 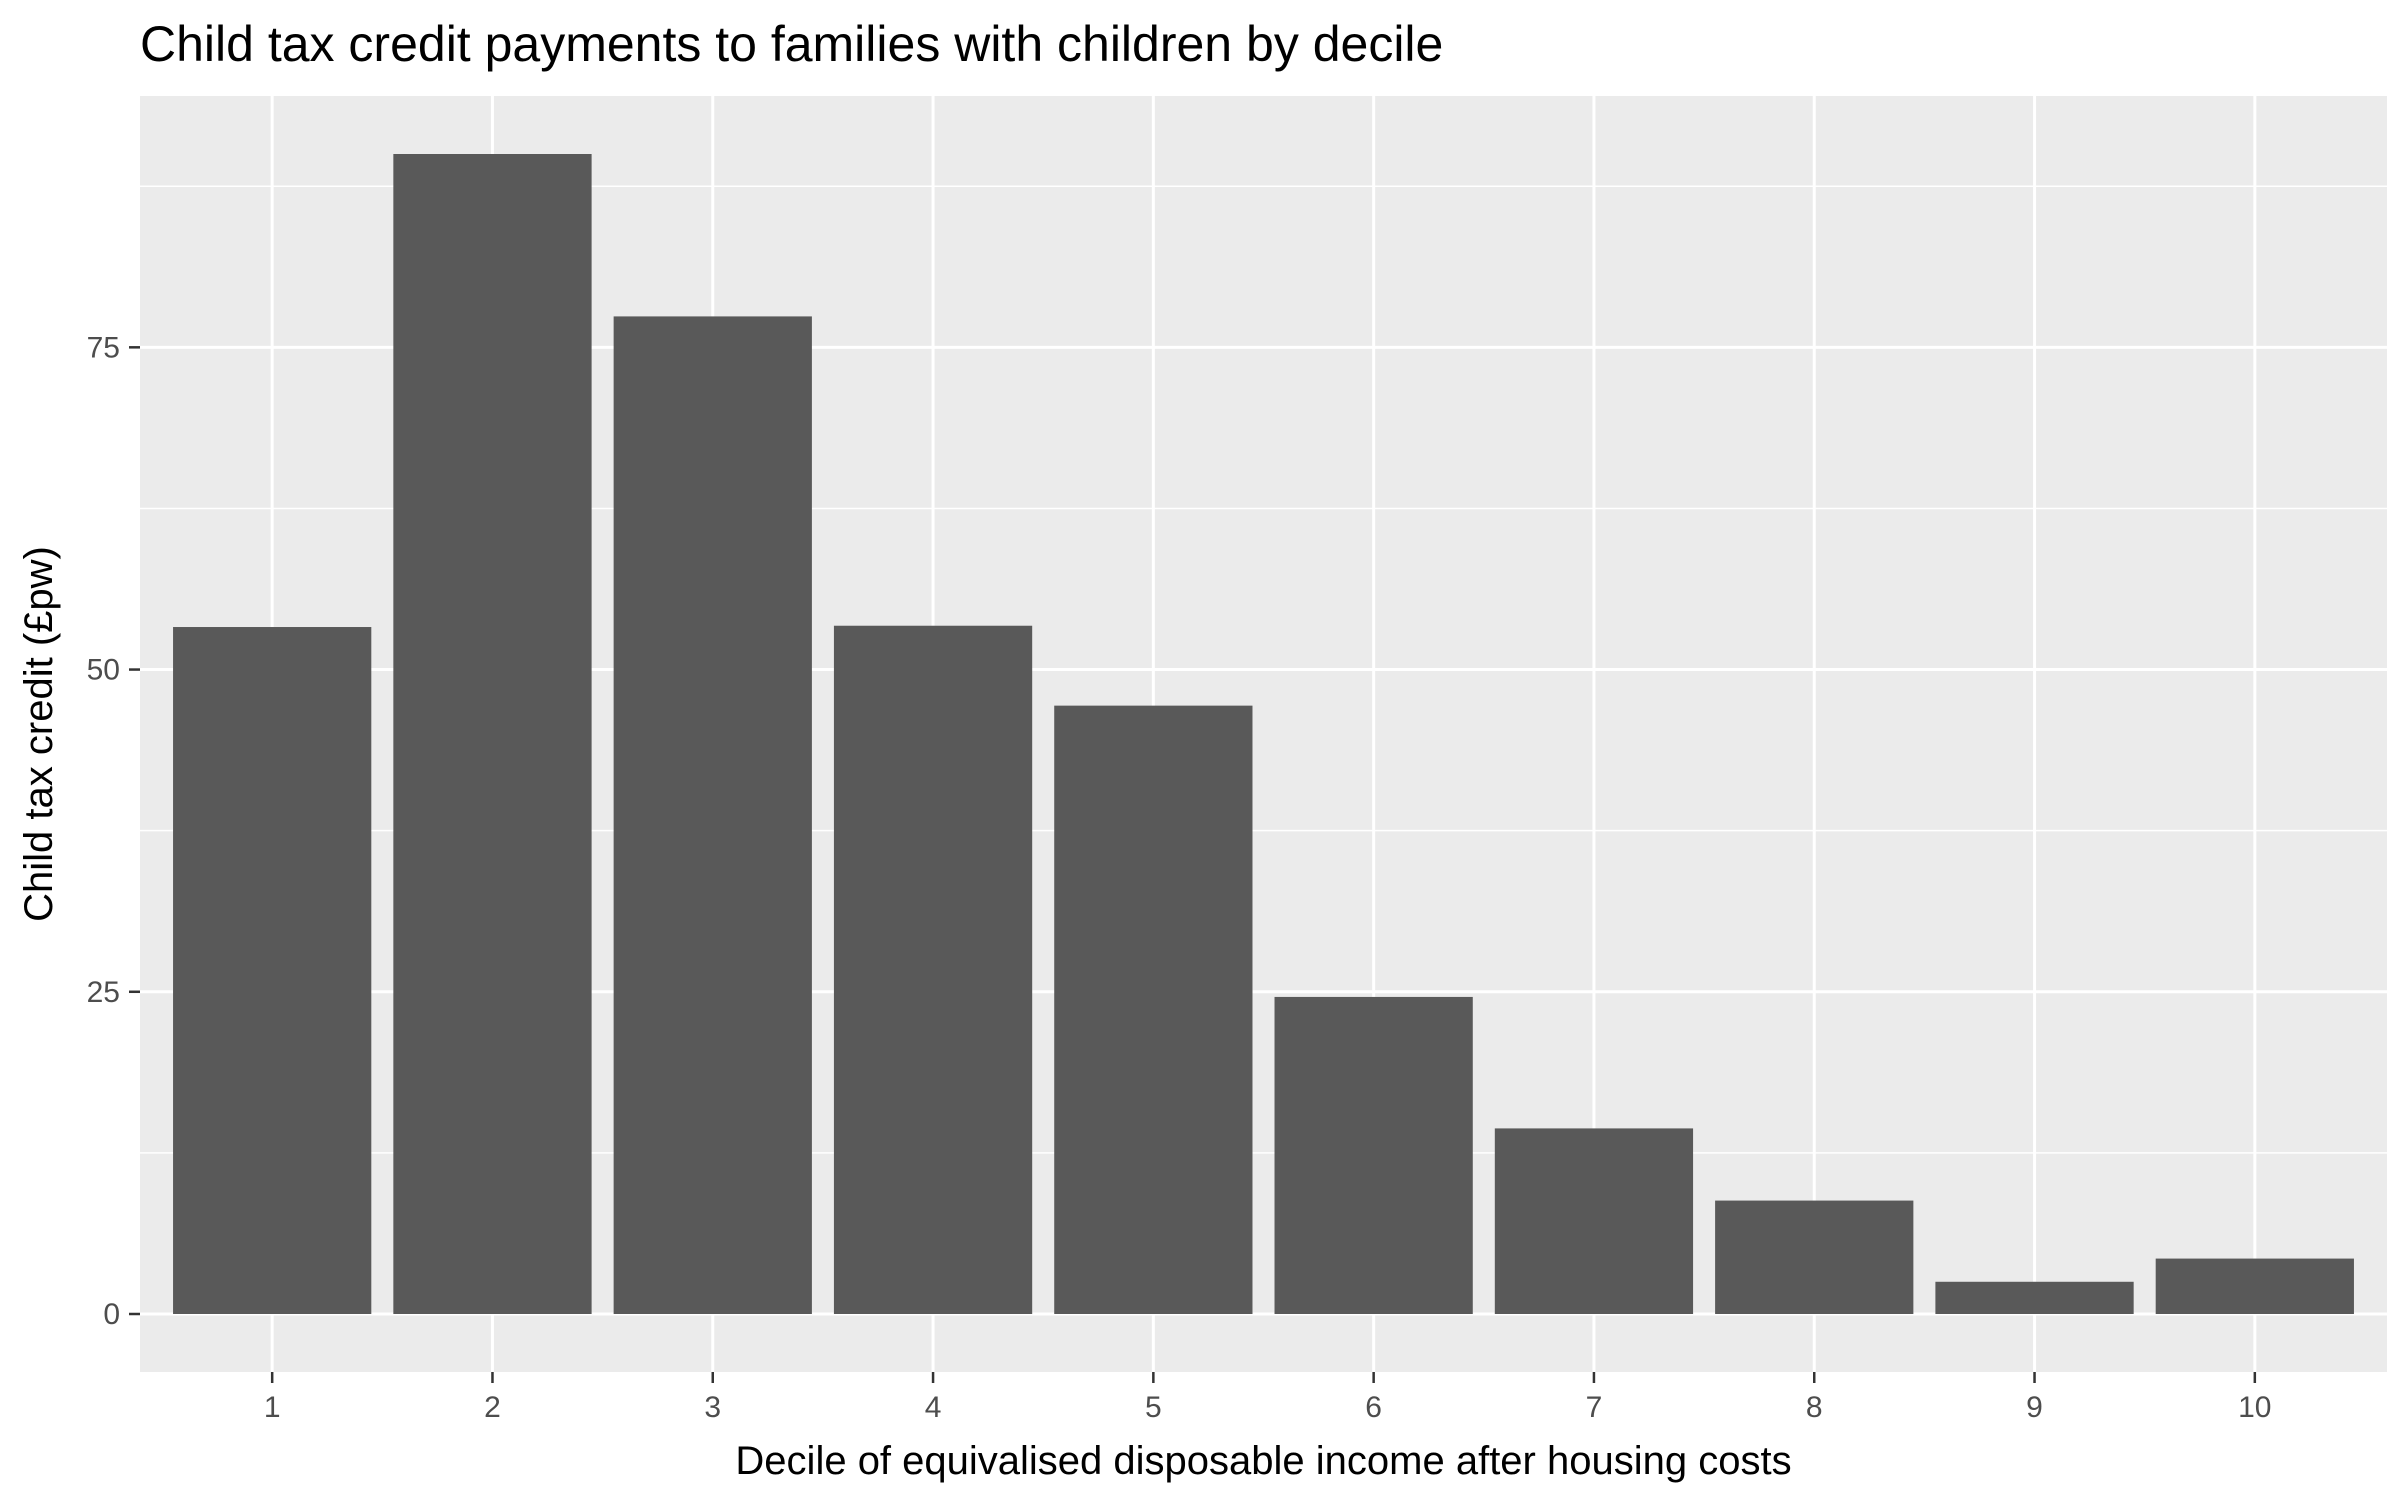 I want to click on y-tick-label: 0, so click(x=111, y=1314).